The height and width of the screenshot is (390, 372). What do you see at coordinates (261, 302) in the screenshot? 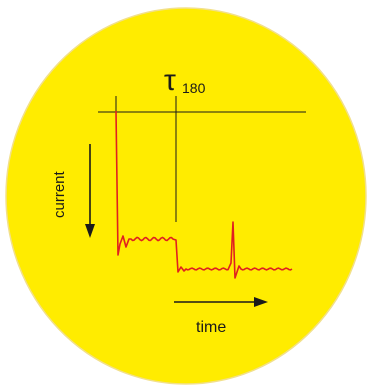
I see `time-arrow-head` at bounding box center [261, 302].